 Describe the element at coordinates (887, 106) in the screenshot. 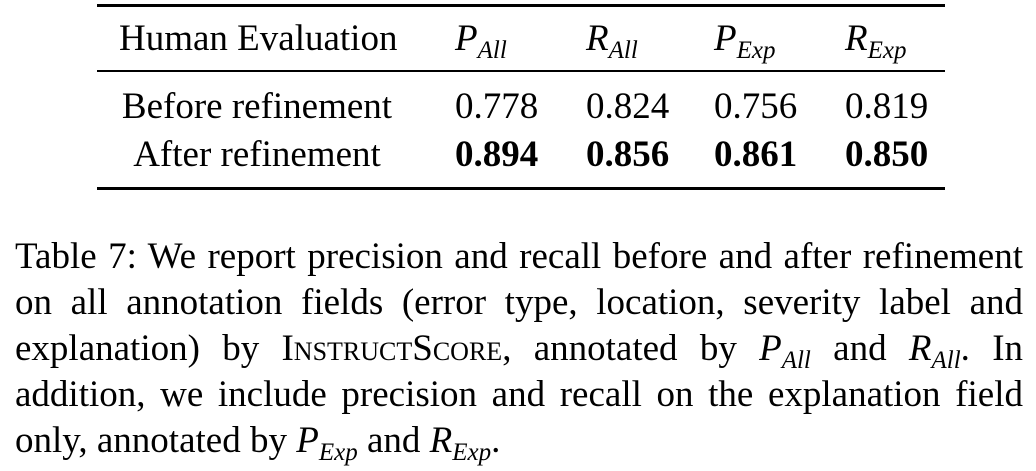

I see `cell-before-r-exp: 0.819` at that location.